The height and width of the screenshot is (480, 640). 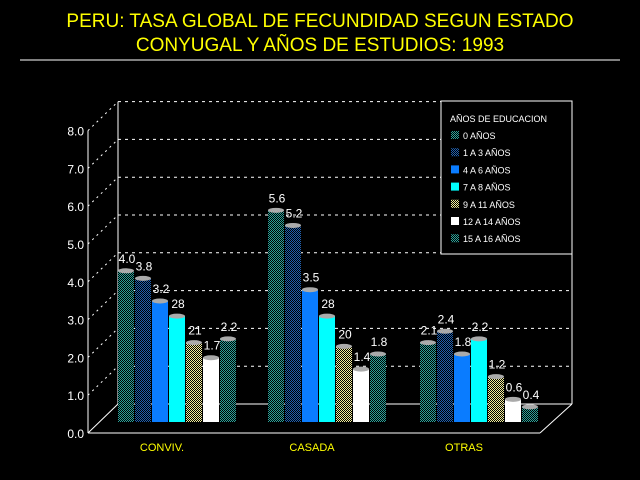 What do you see at coordinates (103, 418) in the screenshot?
I see `floor-left-edge` at bounding box center [103, 418].